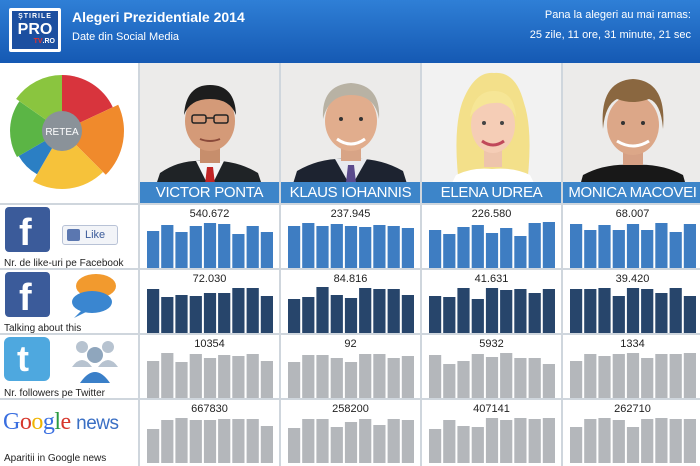 Image resolution: width=700 pixels, height=466 pixels. I want to click on twitter-icon: t, so click(27, 359).